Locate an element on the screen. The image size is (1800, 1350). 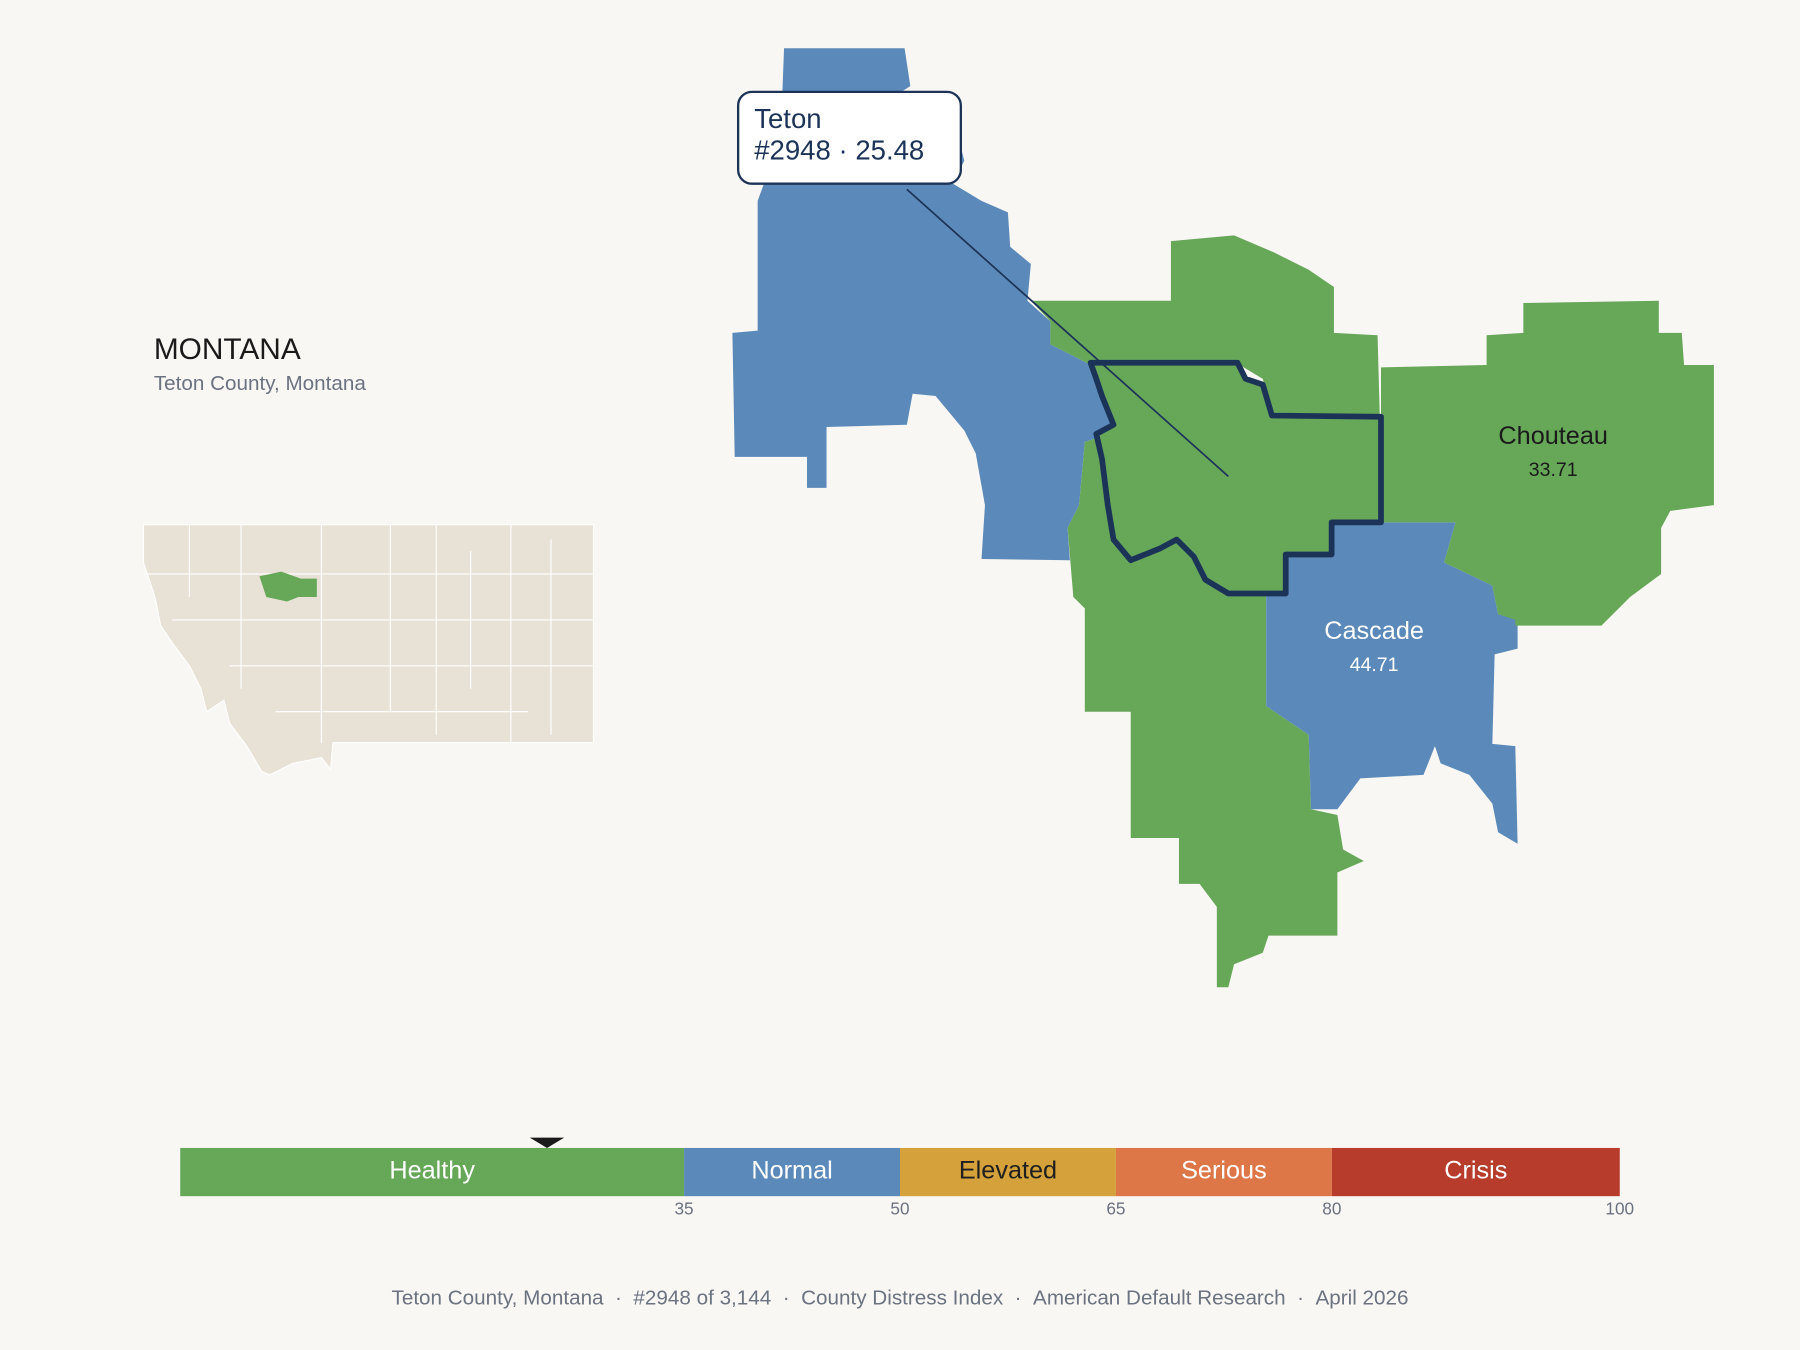
subtitle: Teton County, Montana is located at coordinates (260, 383).